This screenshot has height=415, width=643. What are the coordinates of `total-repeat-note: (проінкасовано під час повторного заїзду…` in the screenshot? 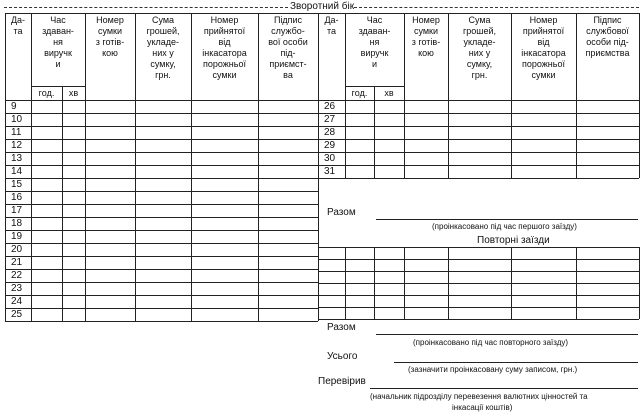 It's located at (491, 342).